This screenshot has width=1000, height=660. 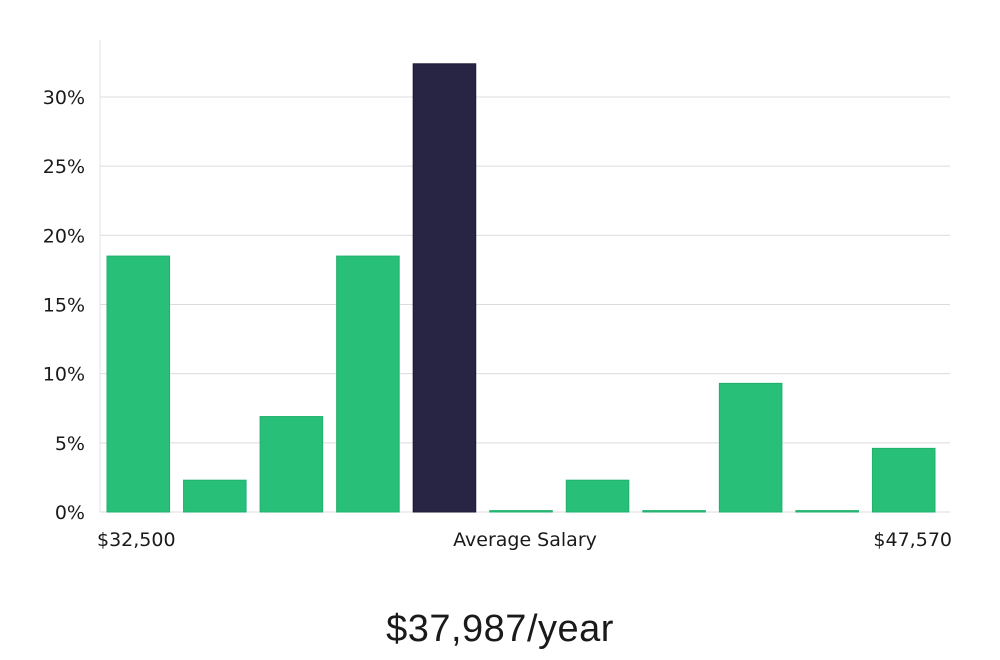 What do you see at coordinates (500, 629) in the screenshot?
I see `average-salary-value: $37,987/year` at bounding box center [500, 629].